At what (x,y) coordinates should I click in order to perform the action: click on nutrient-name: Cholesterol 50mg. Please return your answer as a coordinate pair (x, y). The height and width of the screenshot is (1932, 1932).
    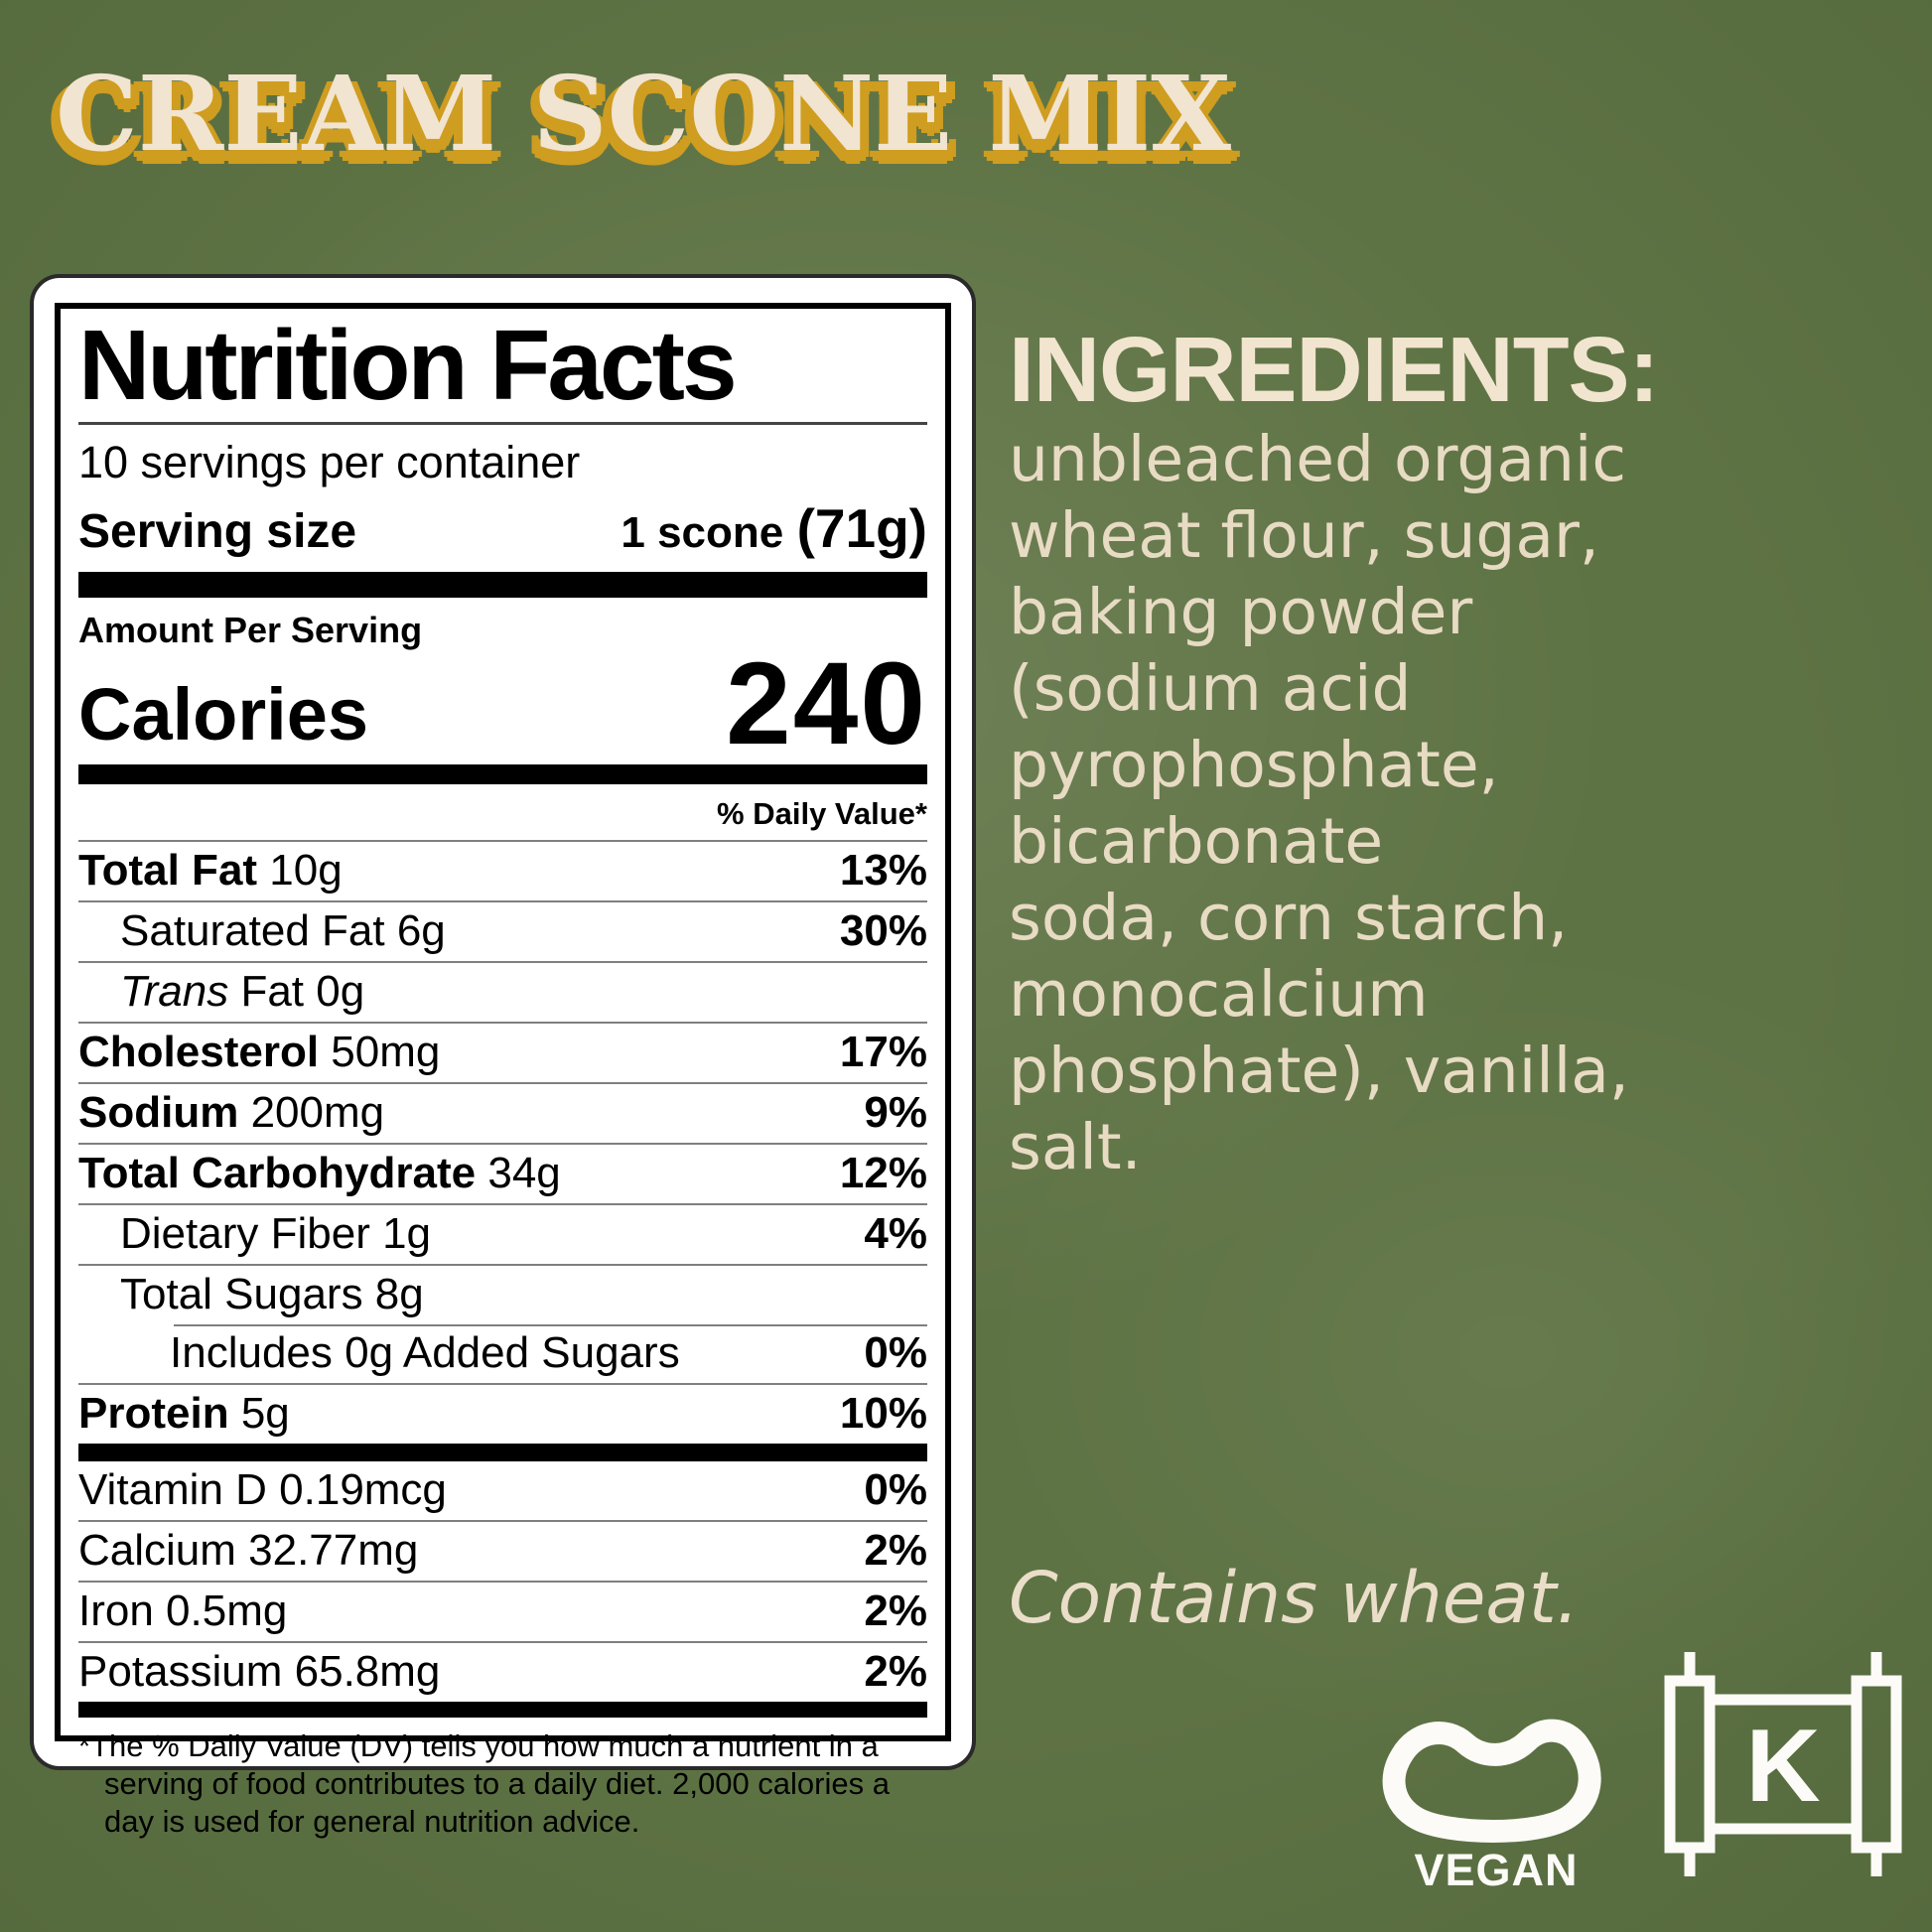
    Looking at the image, I should click on (259, 1053).